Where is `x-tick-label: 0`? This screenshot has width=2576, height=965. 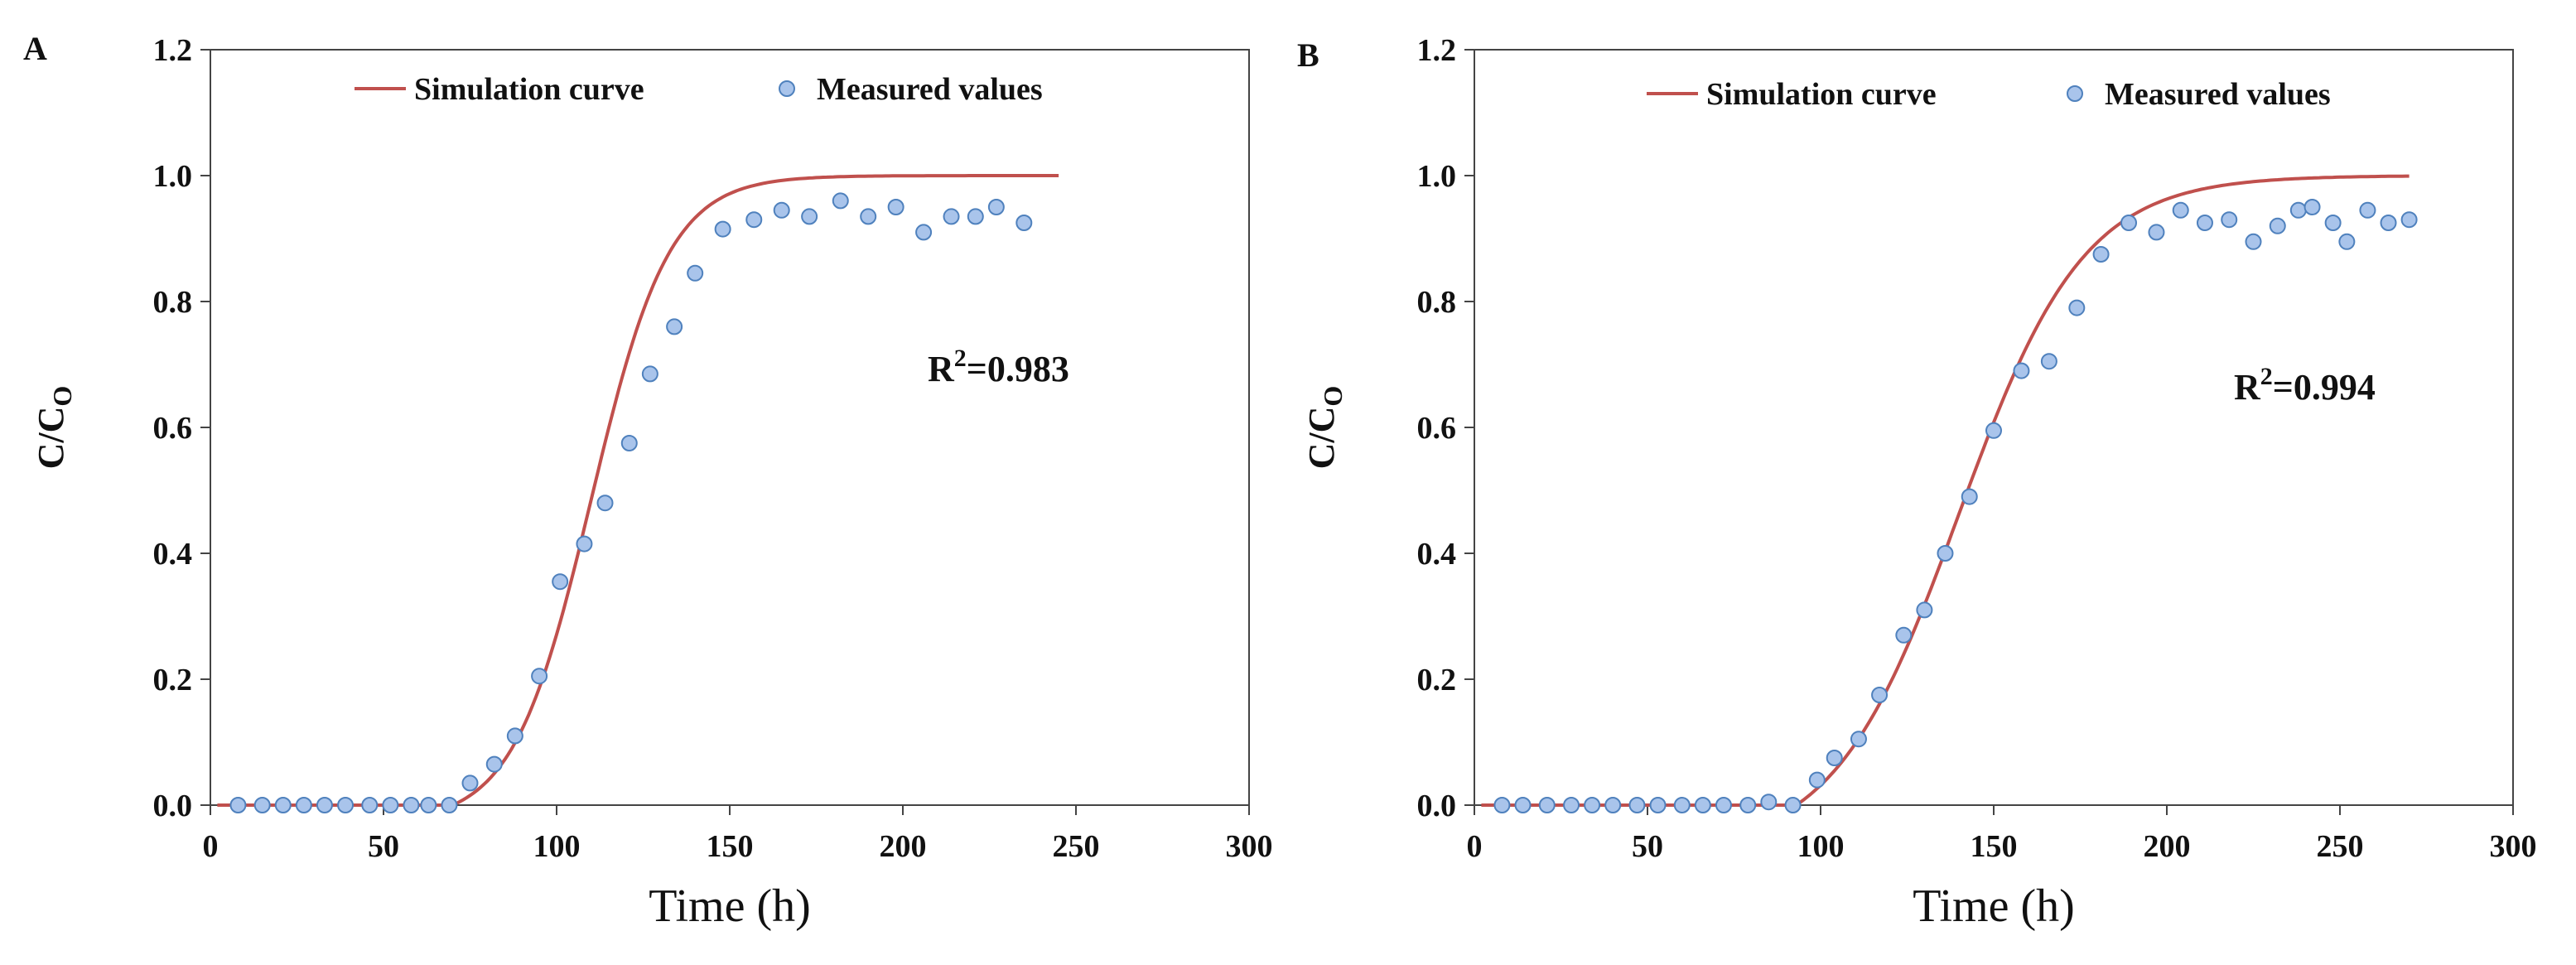
x-tick-label: 0 is located at coordinates (1475, 846).